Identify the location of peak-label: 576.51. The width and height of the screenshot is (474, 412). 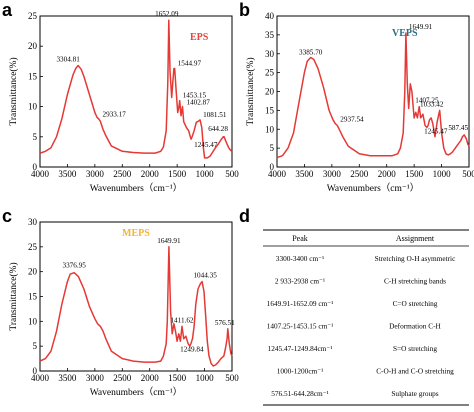
(225, 323).